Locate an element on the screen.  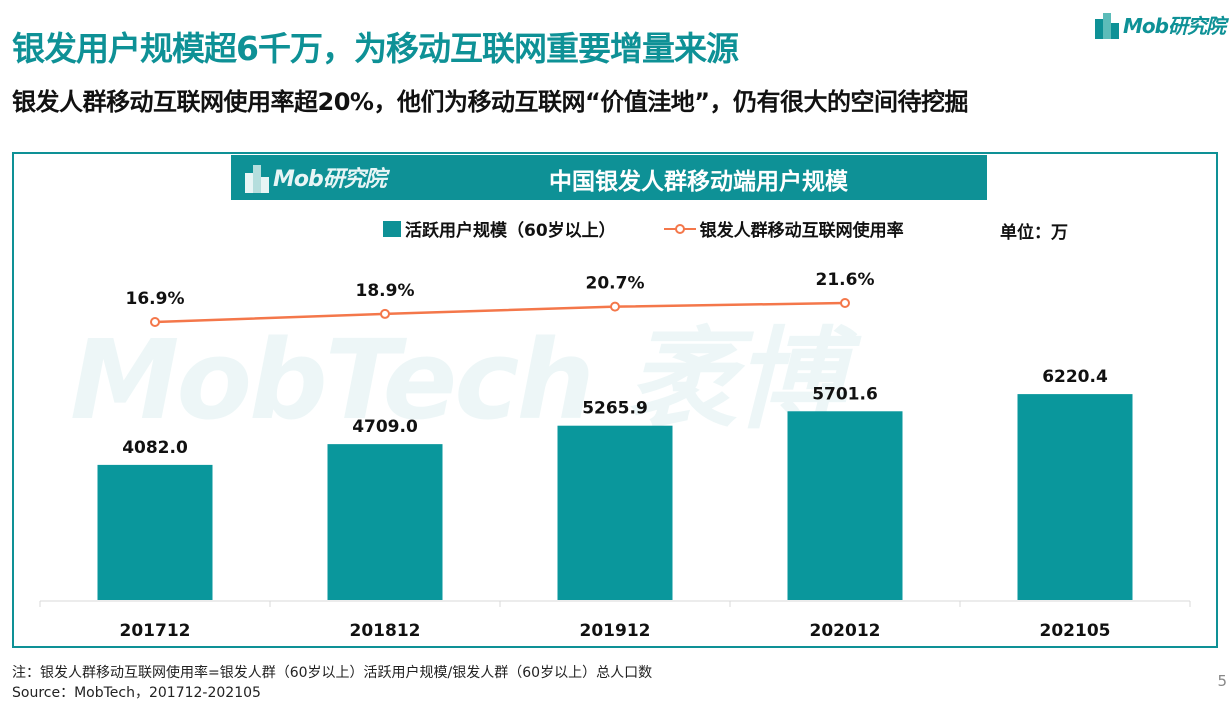
header-logo-text: Mob研究院 is located at coordinates (330, 179).